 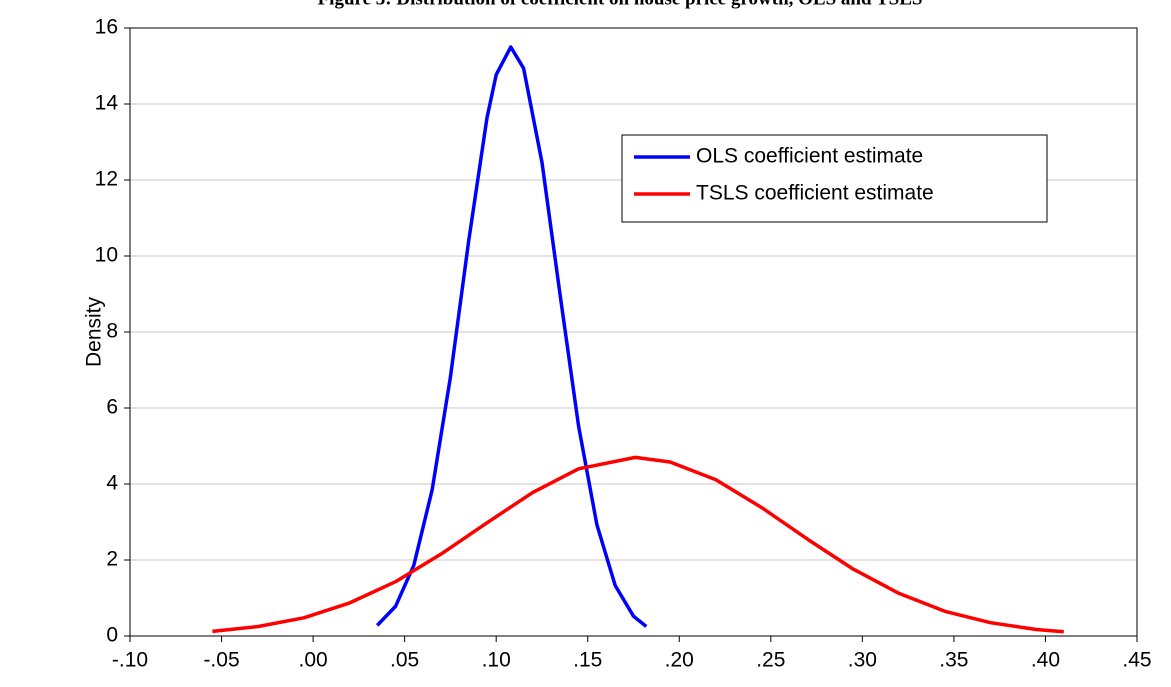 What do you see at coordinates (404, 660) in the screenshot?
I see `x-tick-label: .05` at bounding box center [404, 660].